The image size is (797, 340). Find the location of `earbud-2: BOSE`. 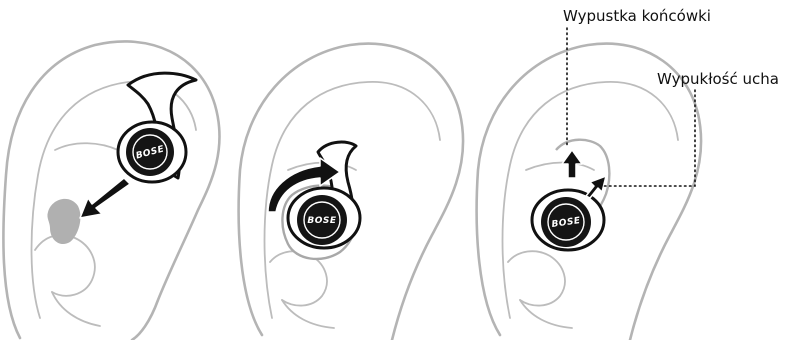

earbud-2: BOSE is located at coordinates (321, 200).